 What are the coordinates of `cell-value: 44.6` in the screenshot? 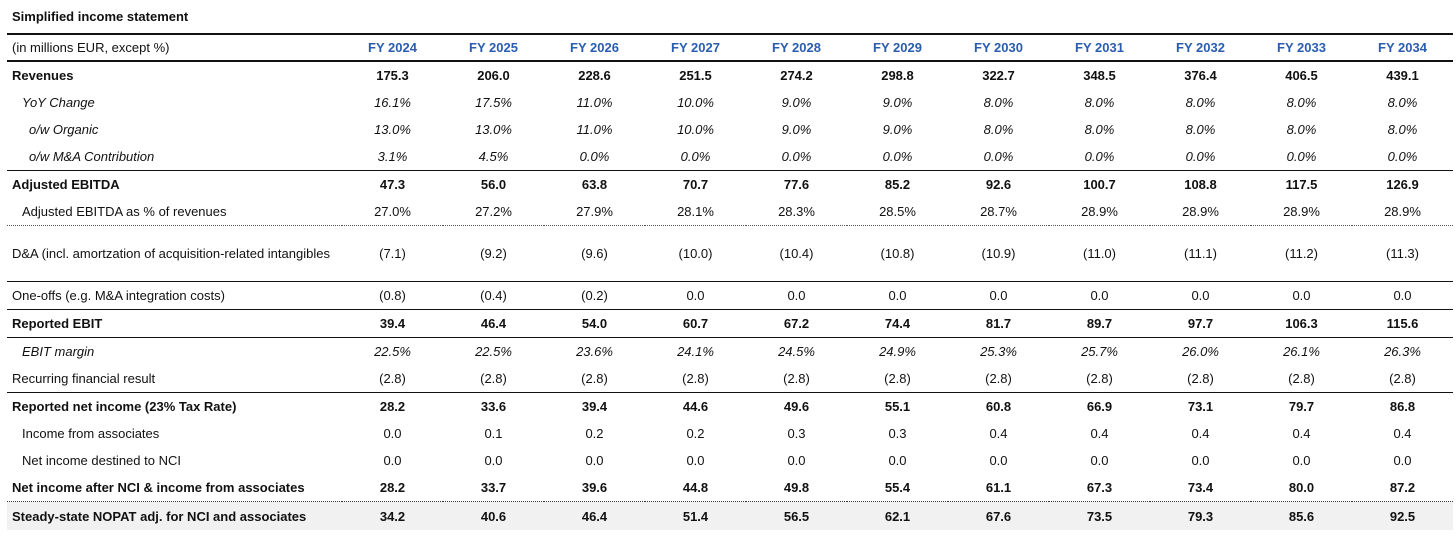 It's located at (695, 406).